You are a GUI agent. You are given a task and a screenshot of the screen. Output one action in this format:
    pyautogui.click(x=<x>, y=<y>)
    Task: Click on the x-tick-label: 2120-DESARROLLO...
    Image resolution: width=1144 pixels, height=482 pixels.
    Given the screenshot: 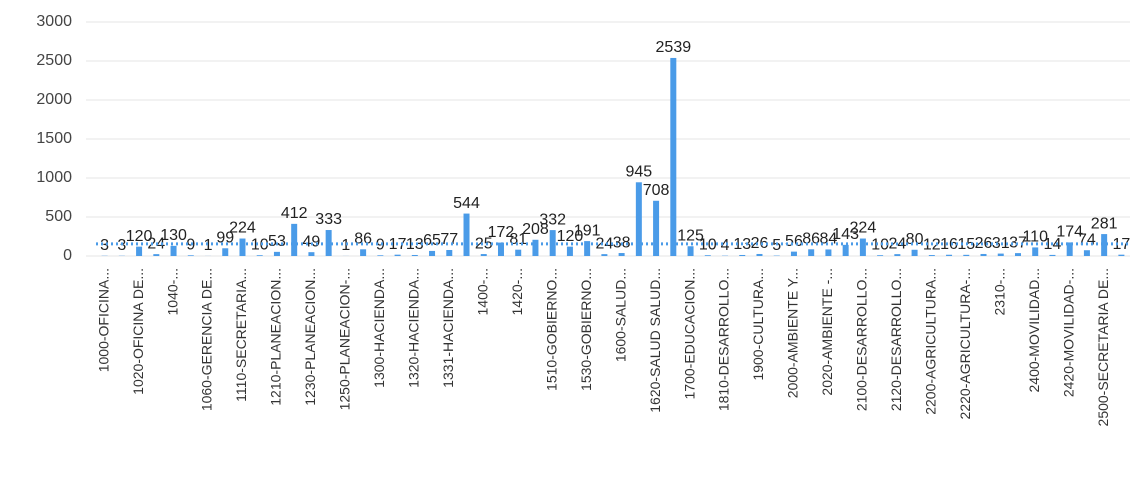 What is the action you would take?
    pyautogui.click(x=896, y=339)
    